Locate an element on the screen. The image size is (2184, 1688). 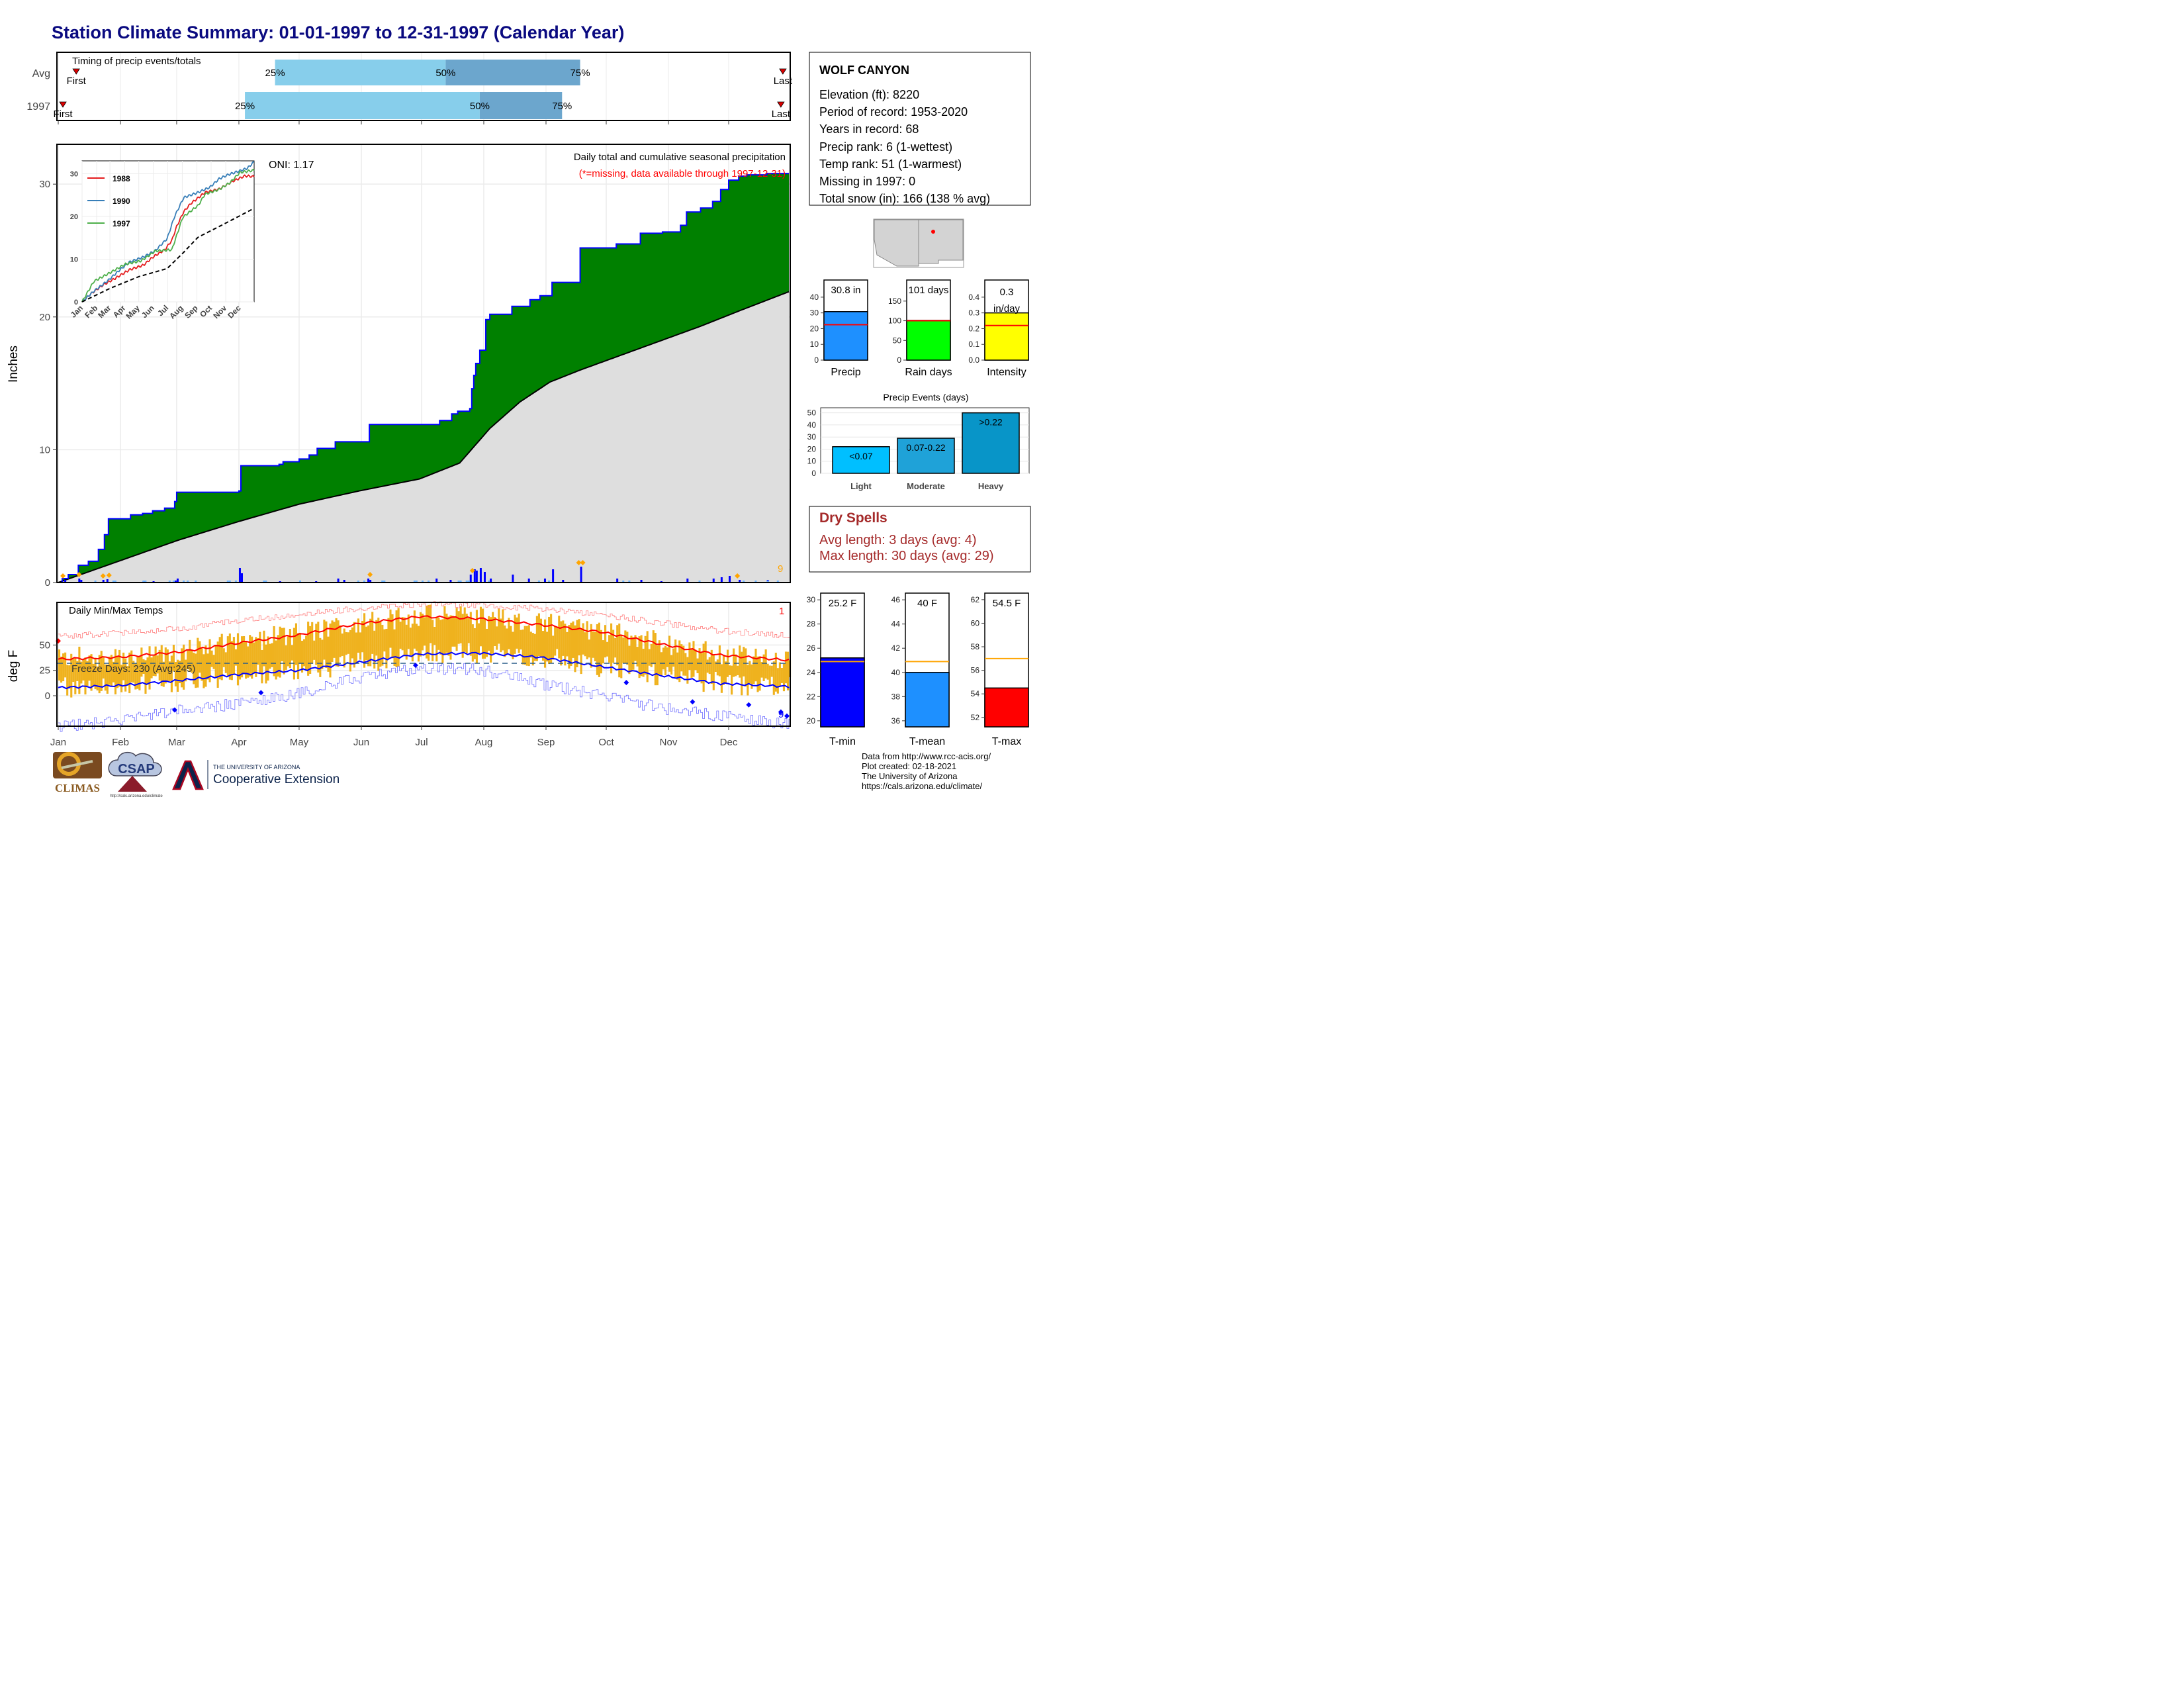
month-axis: Jan Feb Mar Apr May Jun Jul Aug Sep Oct Nov Dec is located at coordinates (394, 737).